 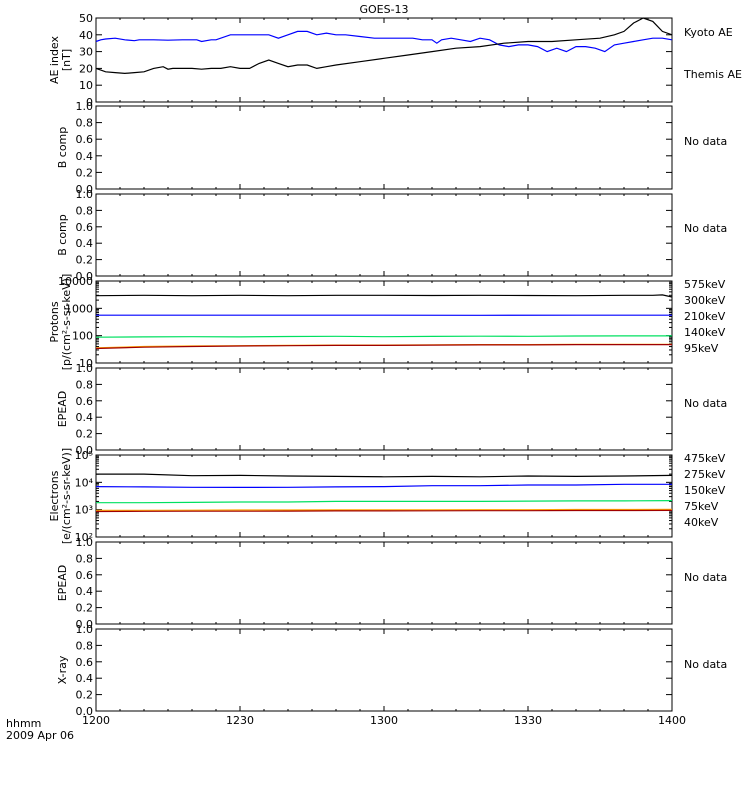 What do you see at coordinates (84, 482) in the screenshot?
I see `y-tick-label: 10⁴` at bounding box center [84, 482].